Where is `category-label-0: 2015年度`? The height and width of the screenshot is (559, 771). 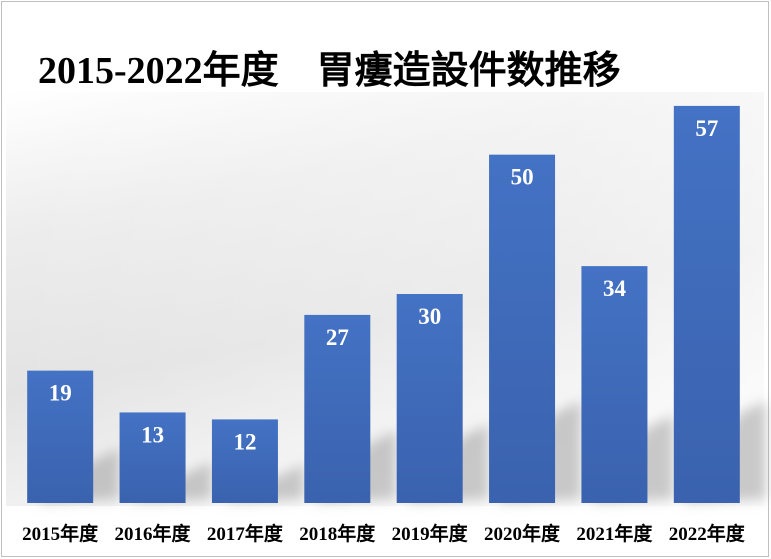 category-label-0: 2015年度 is located at coordinates (60, 533).